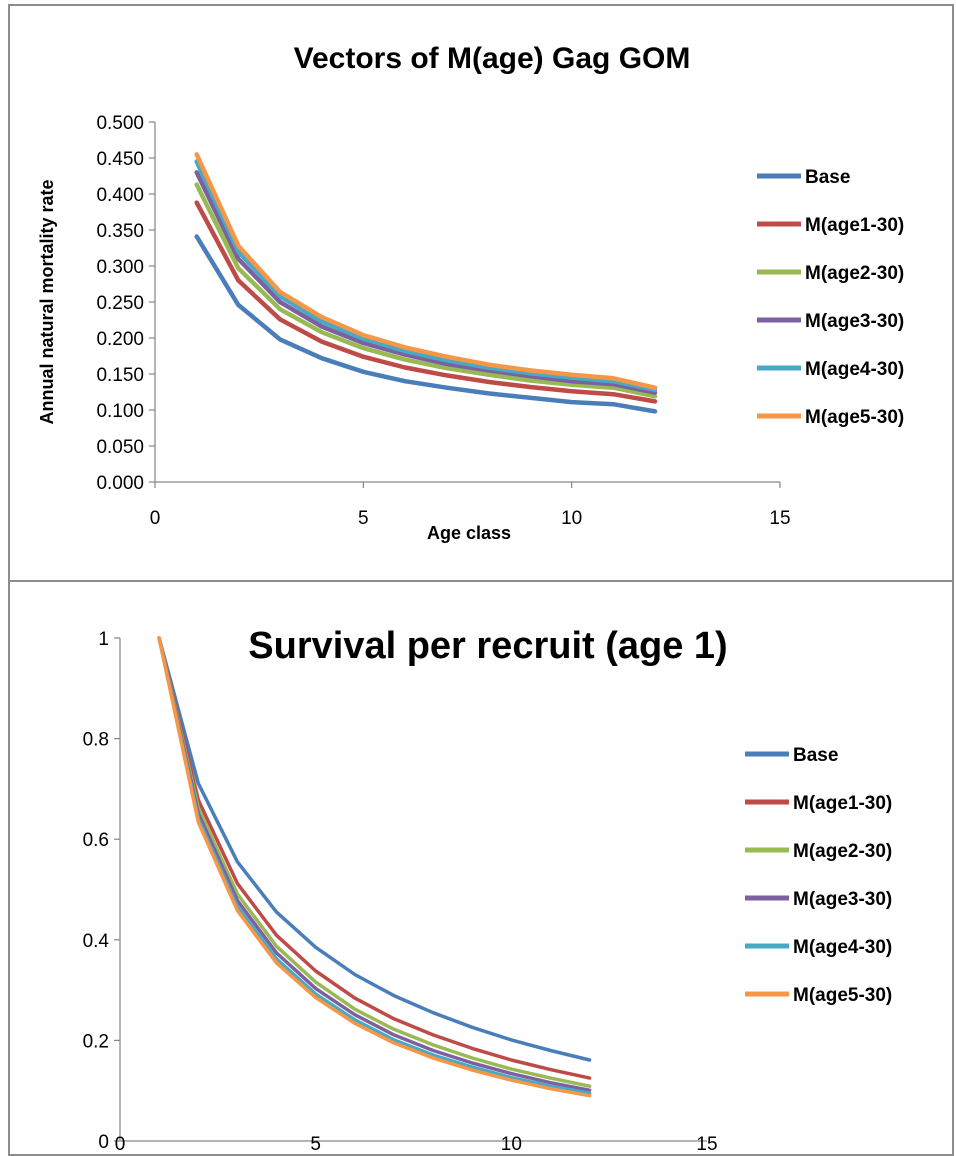 The image size is (956, 1156). I want to click on x-axis-label: Age class, so click(469, 533).